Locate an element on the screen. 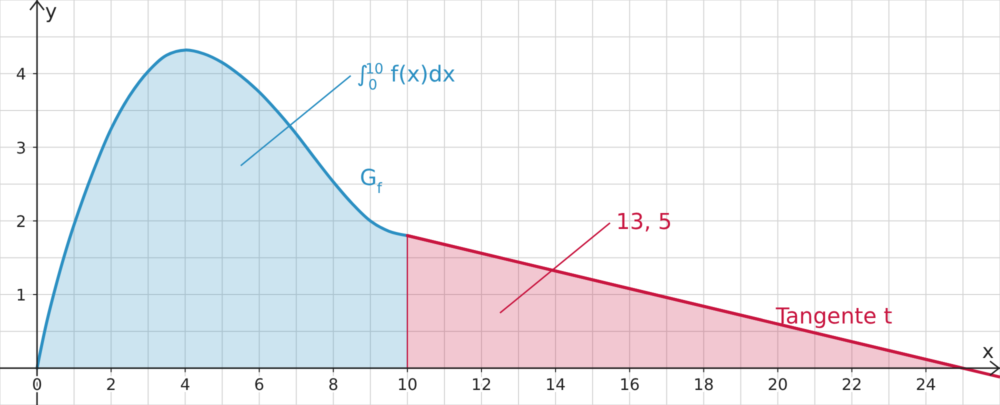 The image size is (1000, 405). x-tick-label: 14 is located at coordinates (555, 384).